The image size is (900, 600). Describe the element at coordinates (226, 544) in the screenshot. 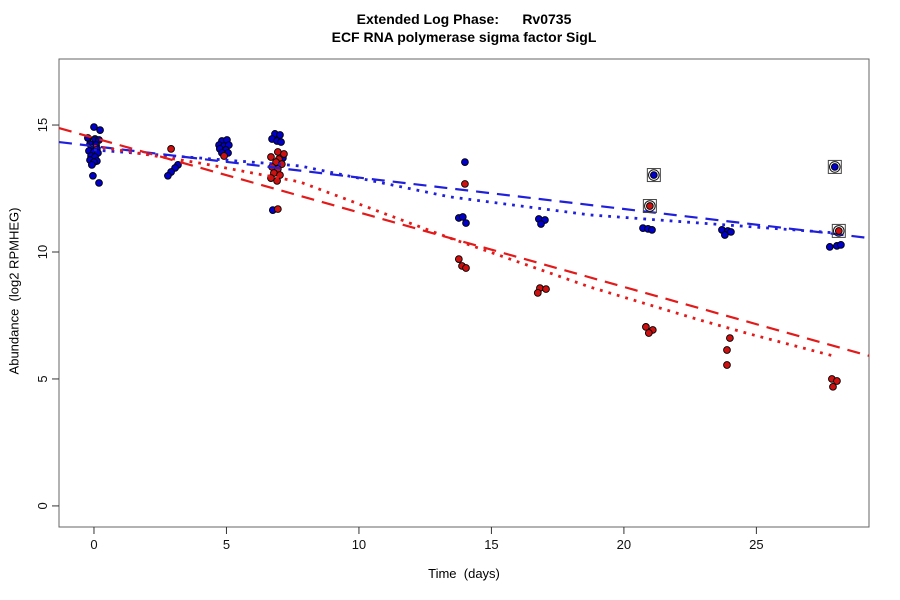

I see `x-tick-label: 5` at that location.